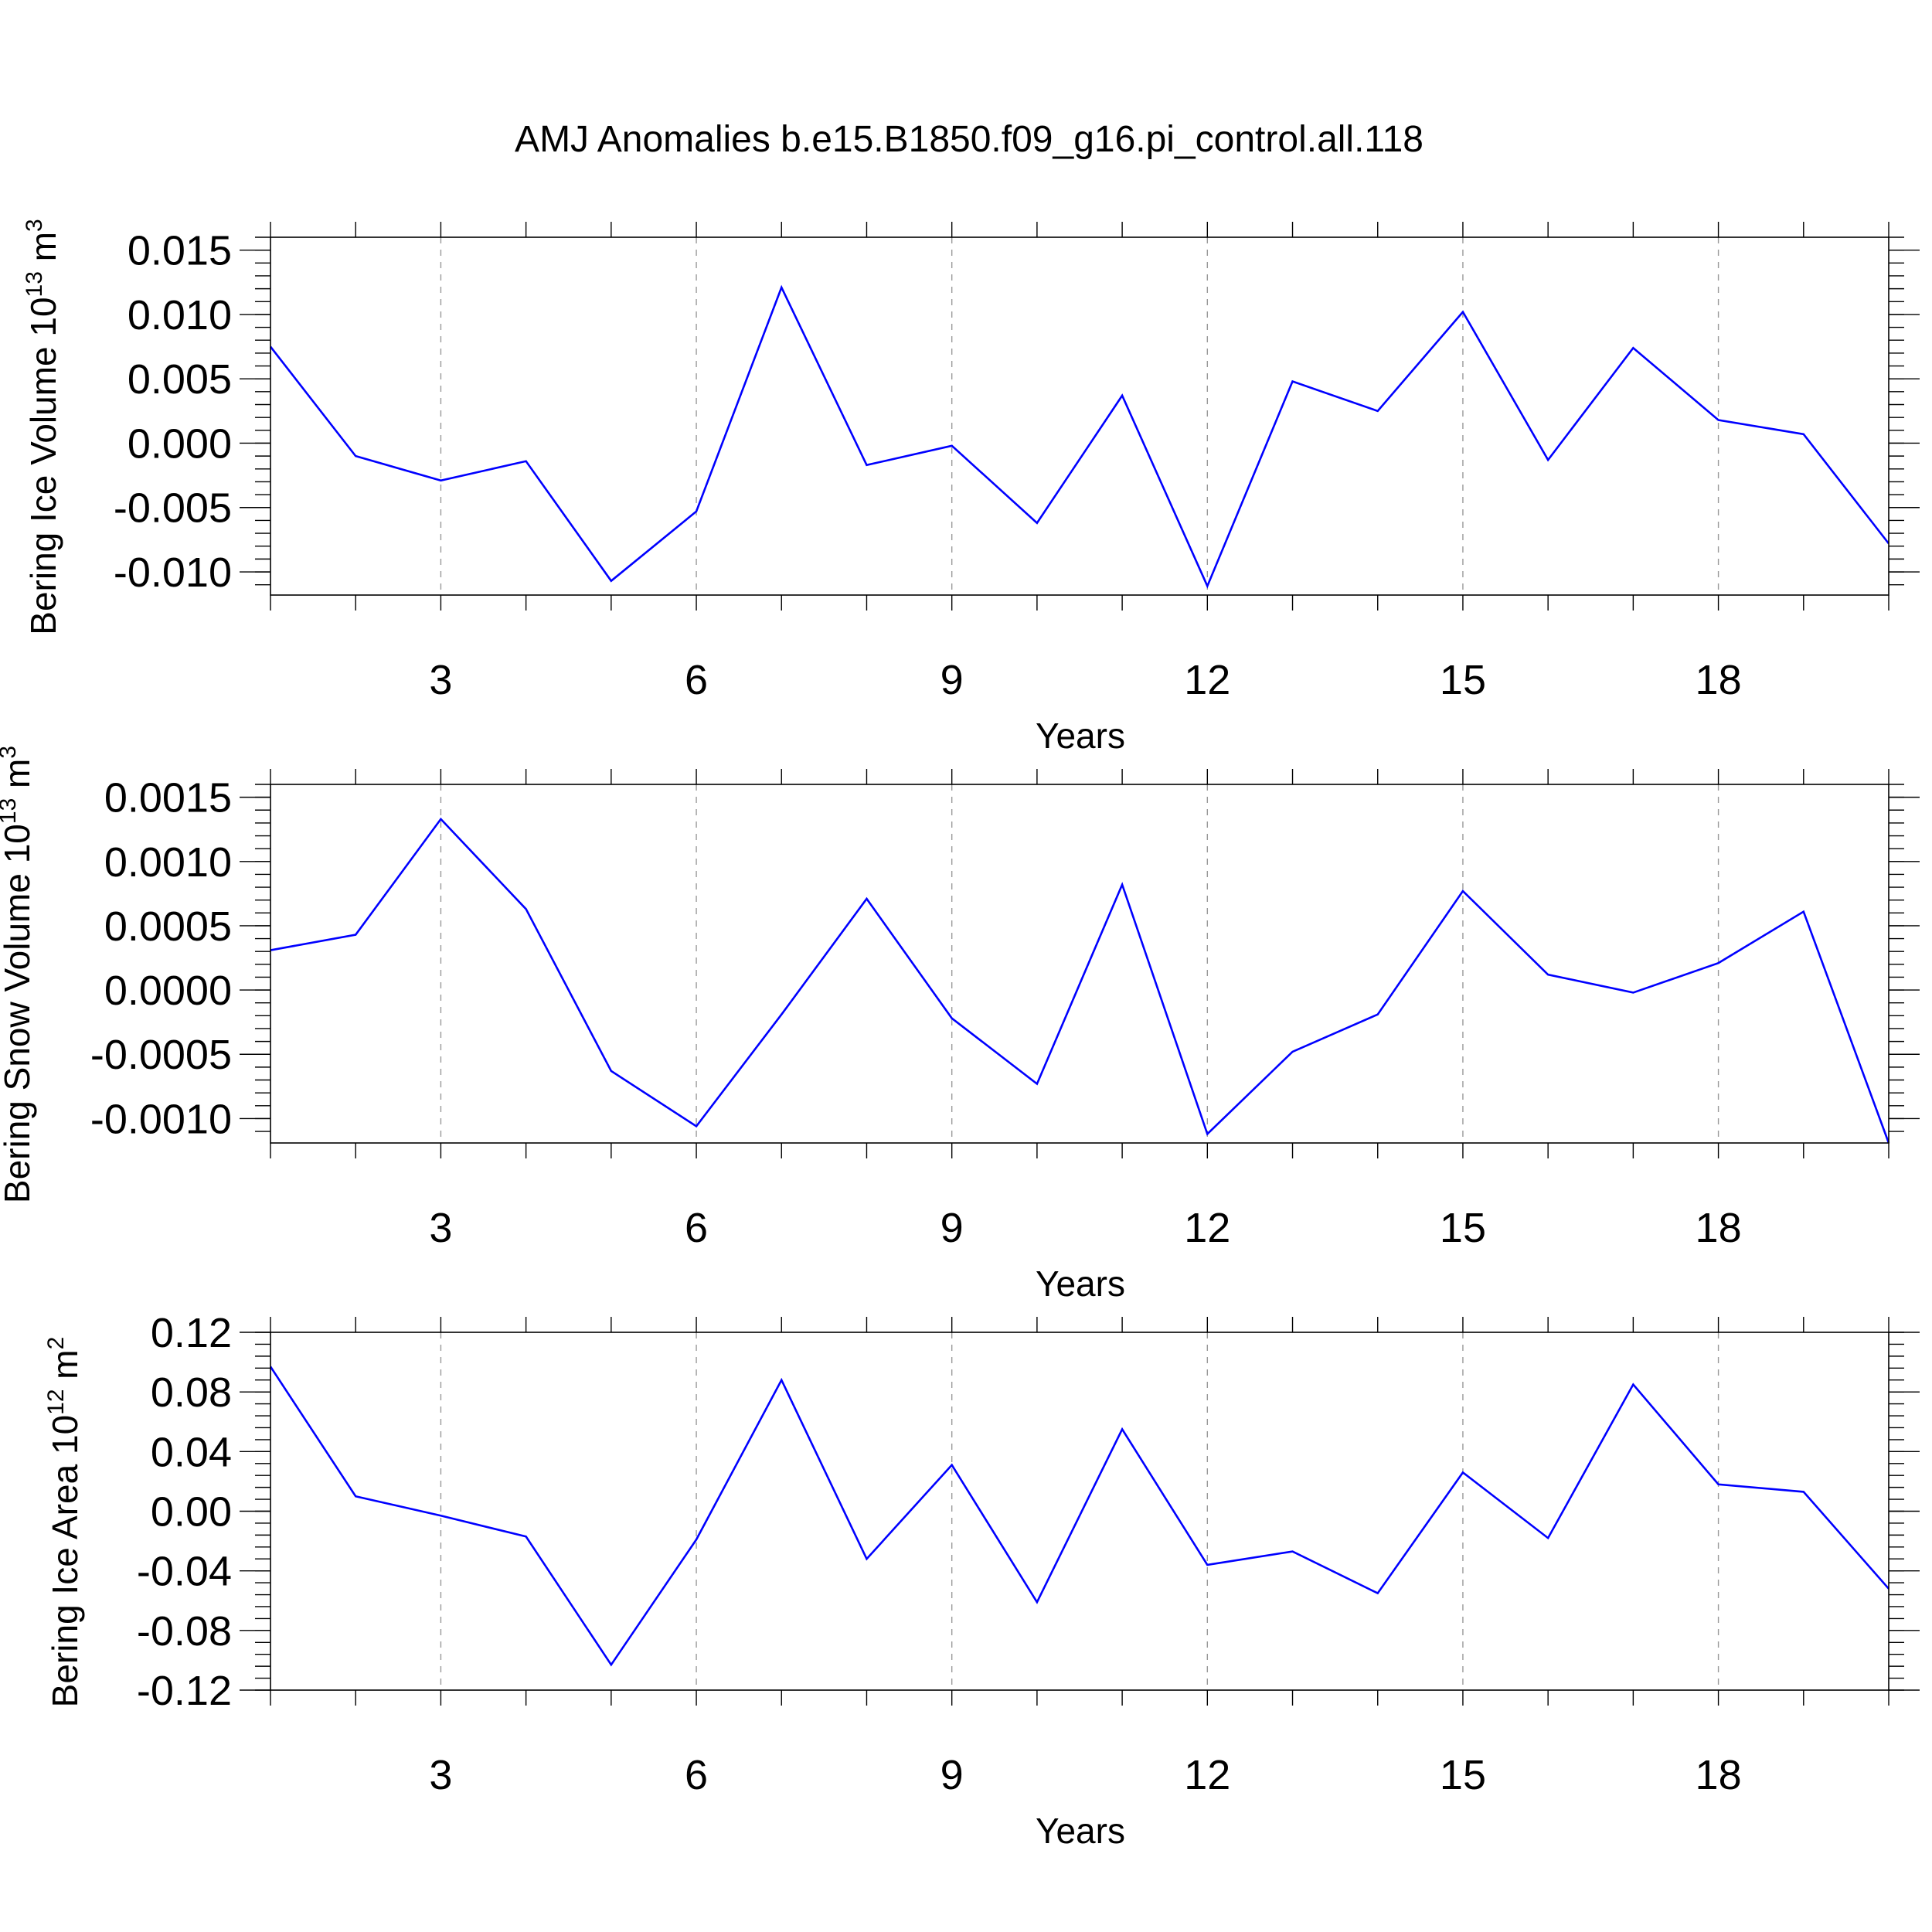 The image size is (1932, 1932). I want to click on y-tick-label: -0.0005, so click(161, 1055).